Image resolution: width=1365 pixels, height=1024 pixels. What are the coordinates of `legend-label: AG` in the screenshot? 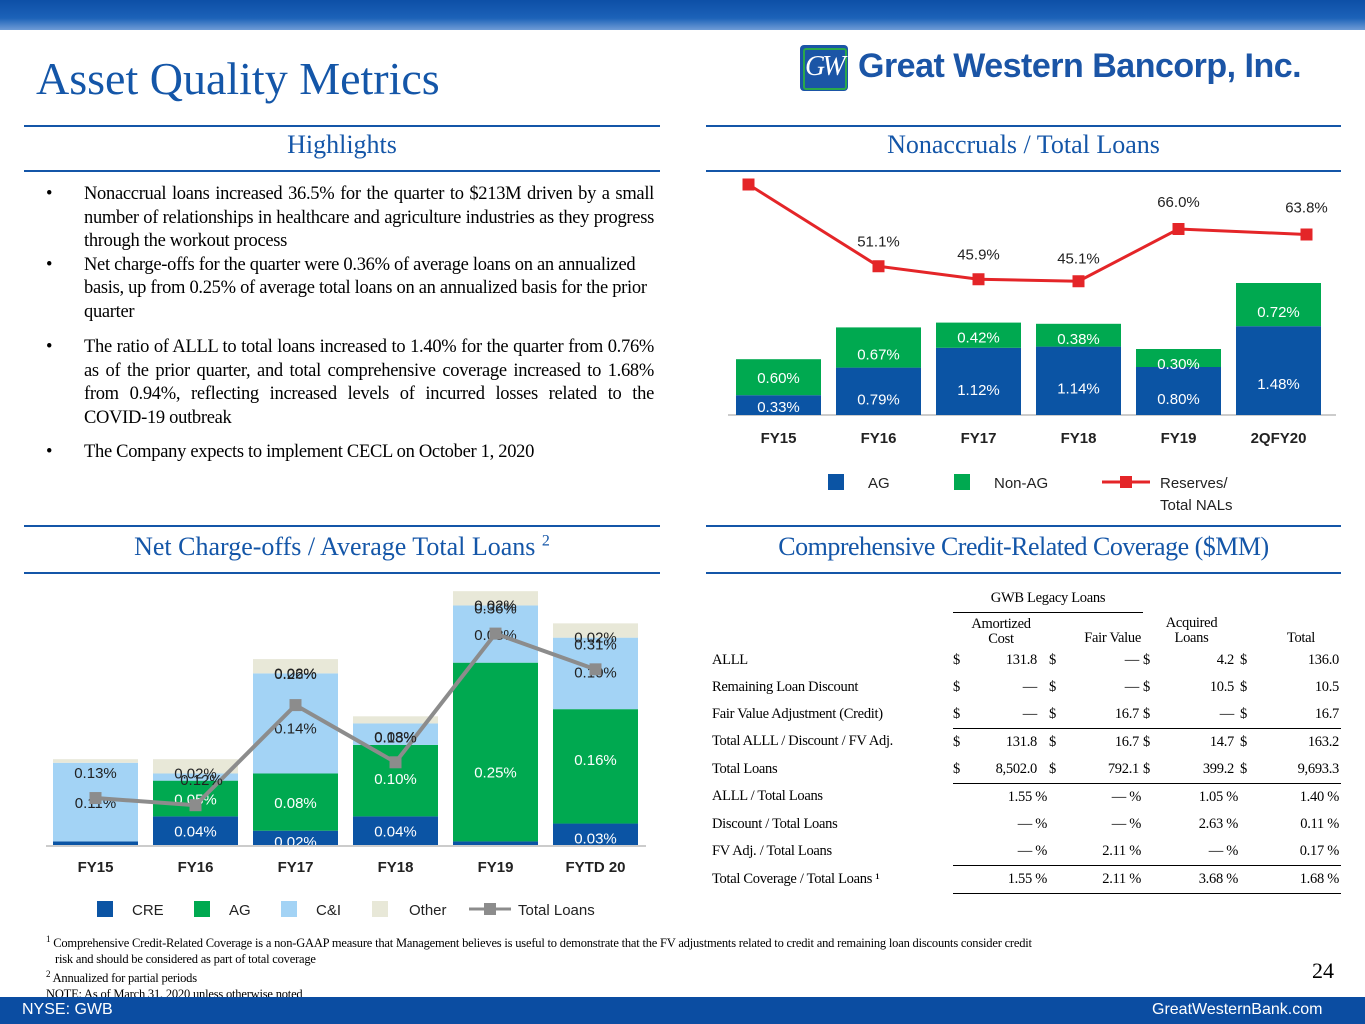 It's located at (240, 910).